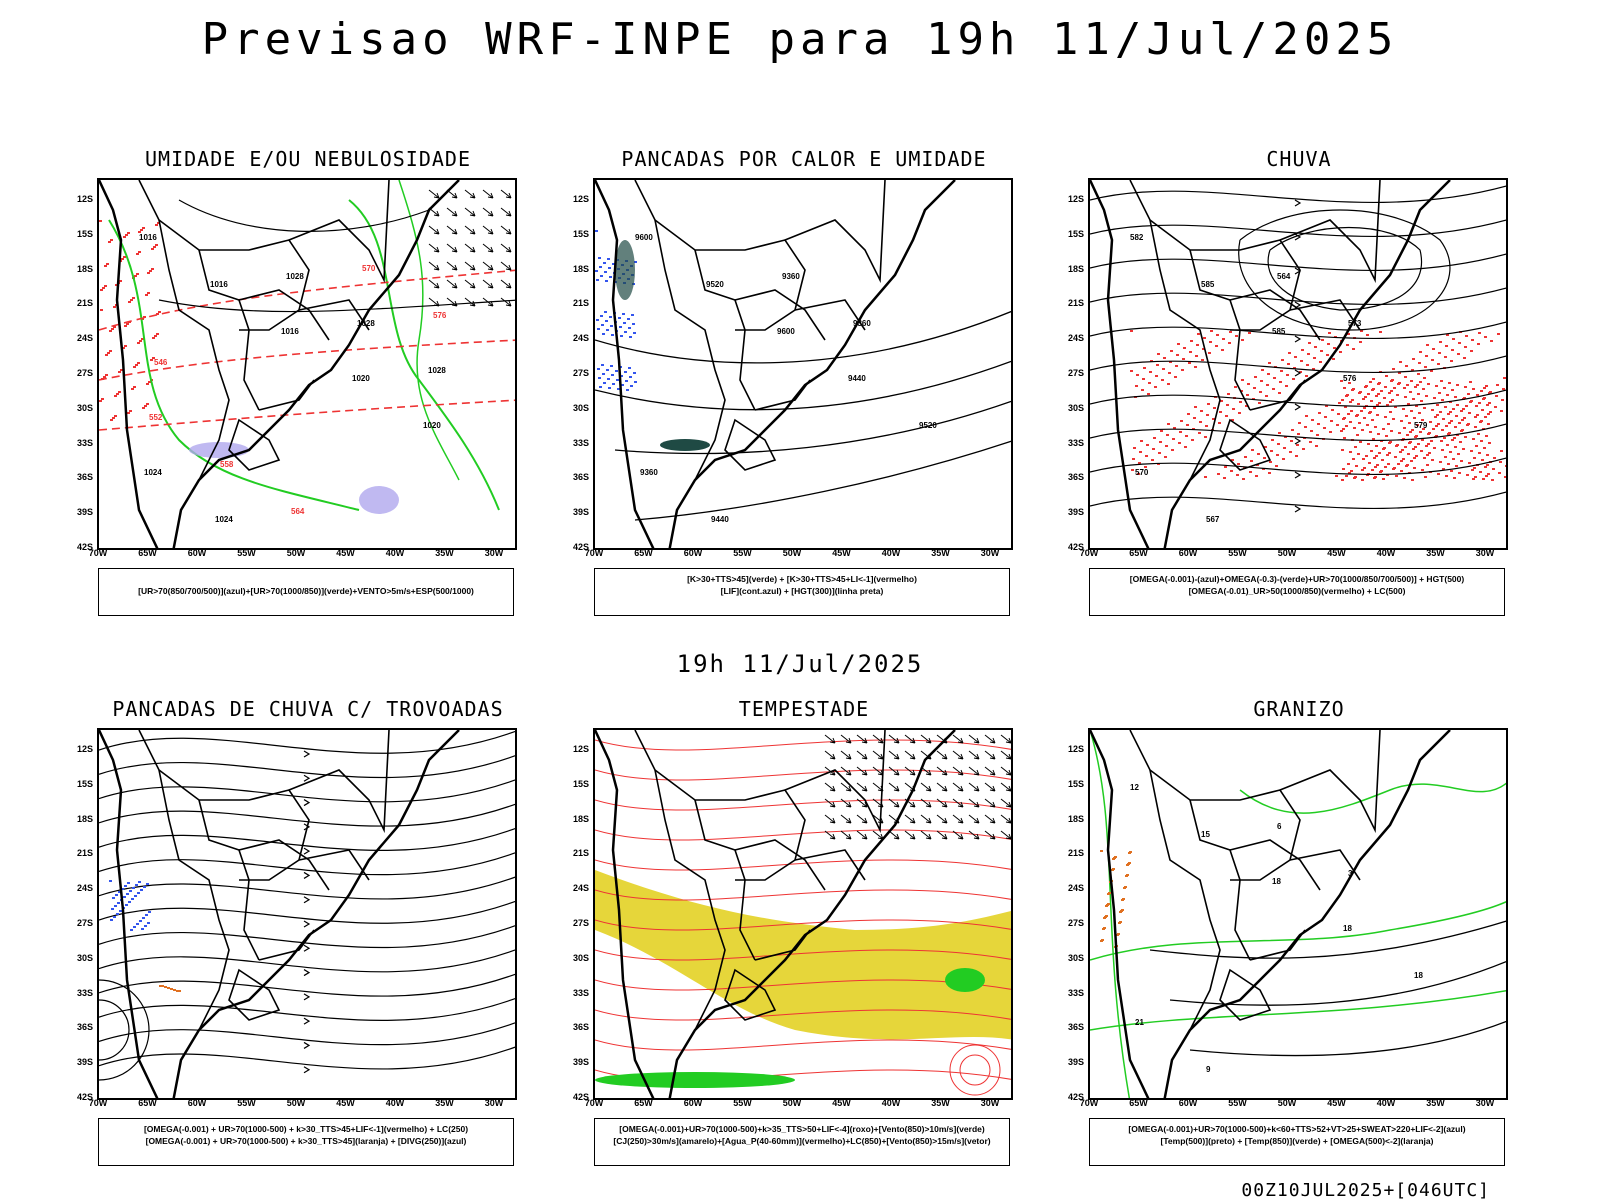  I want to click on lon-tick-label: 40W, so click(395, 1103).